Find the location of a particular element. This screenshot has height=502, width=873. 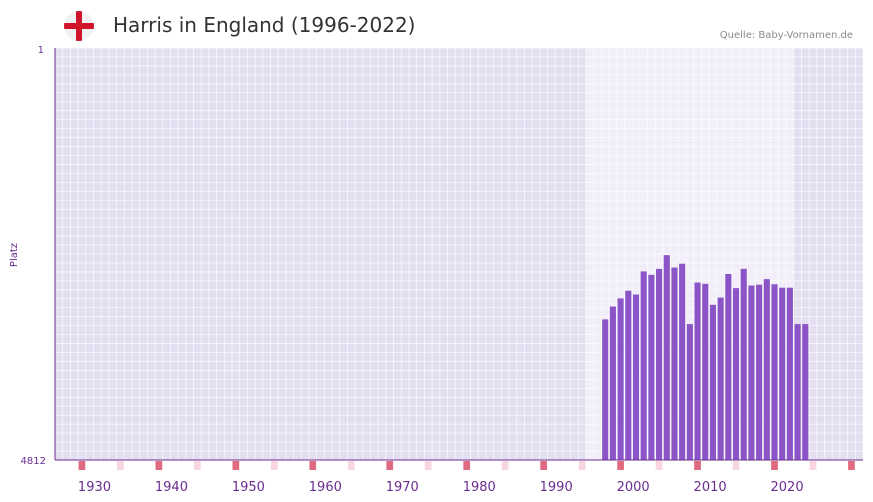

bar-2017 is located at coordinates (766, 369).